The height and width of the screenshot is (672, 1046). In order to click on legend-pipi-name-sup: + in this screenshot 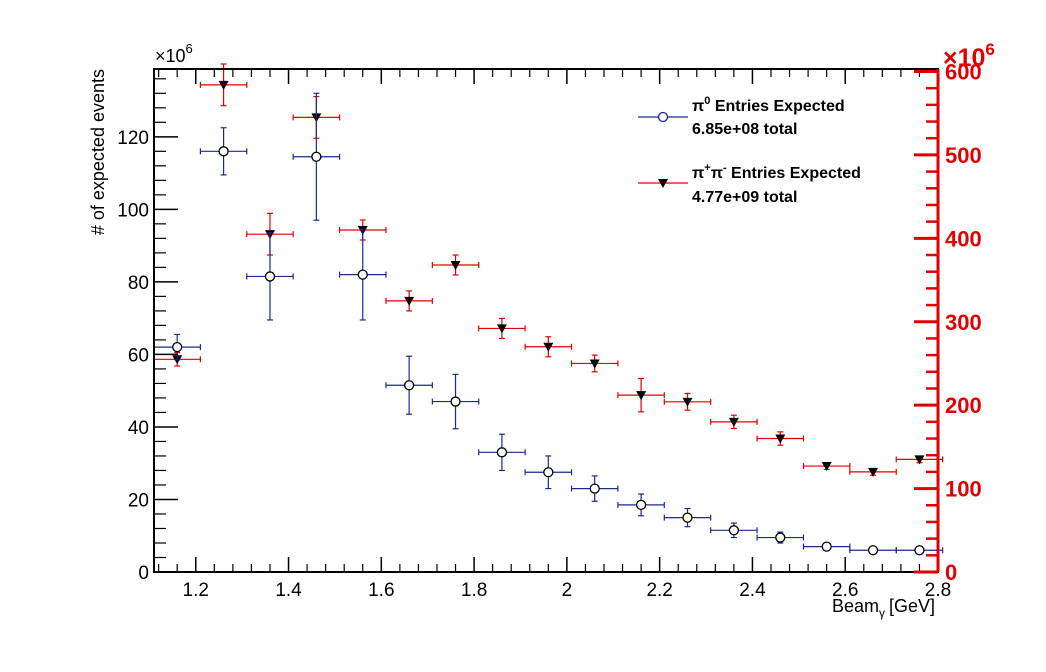, I will do `click(707, 168)`.